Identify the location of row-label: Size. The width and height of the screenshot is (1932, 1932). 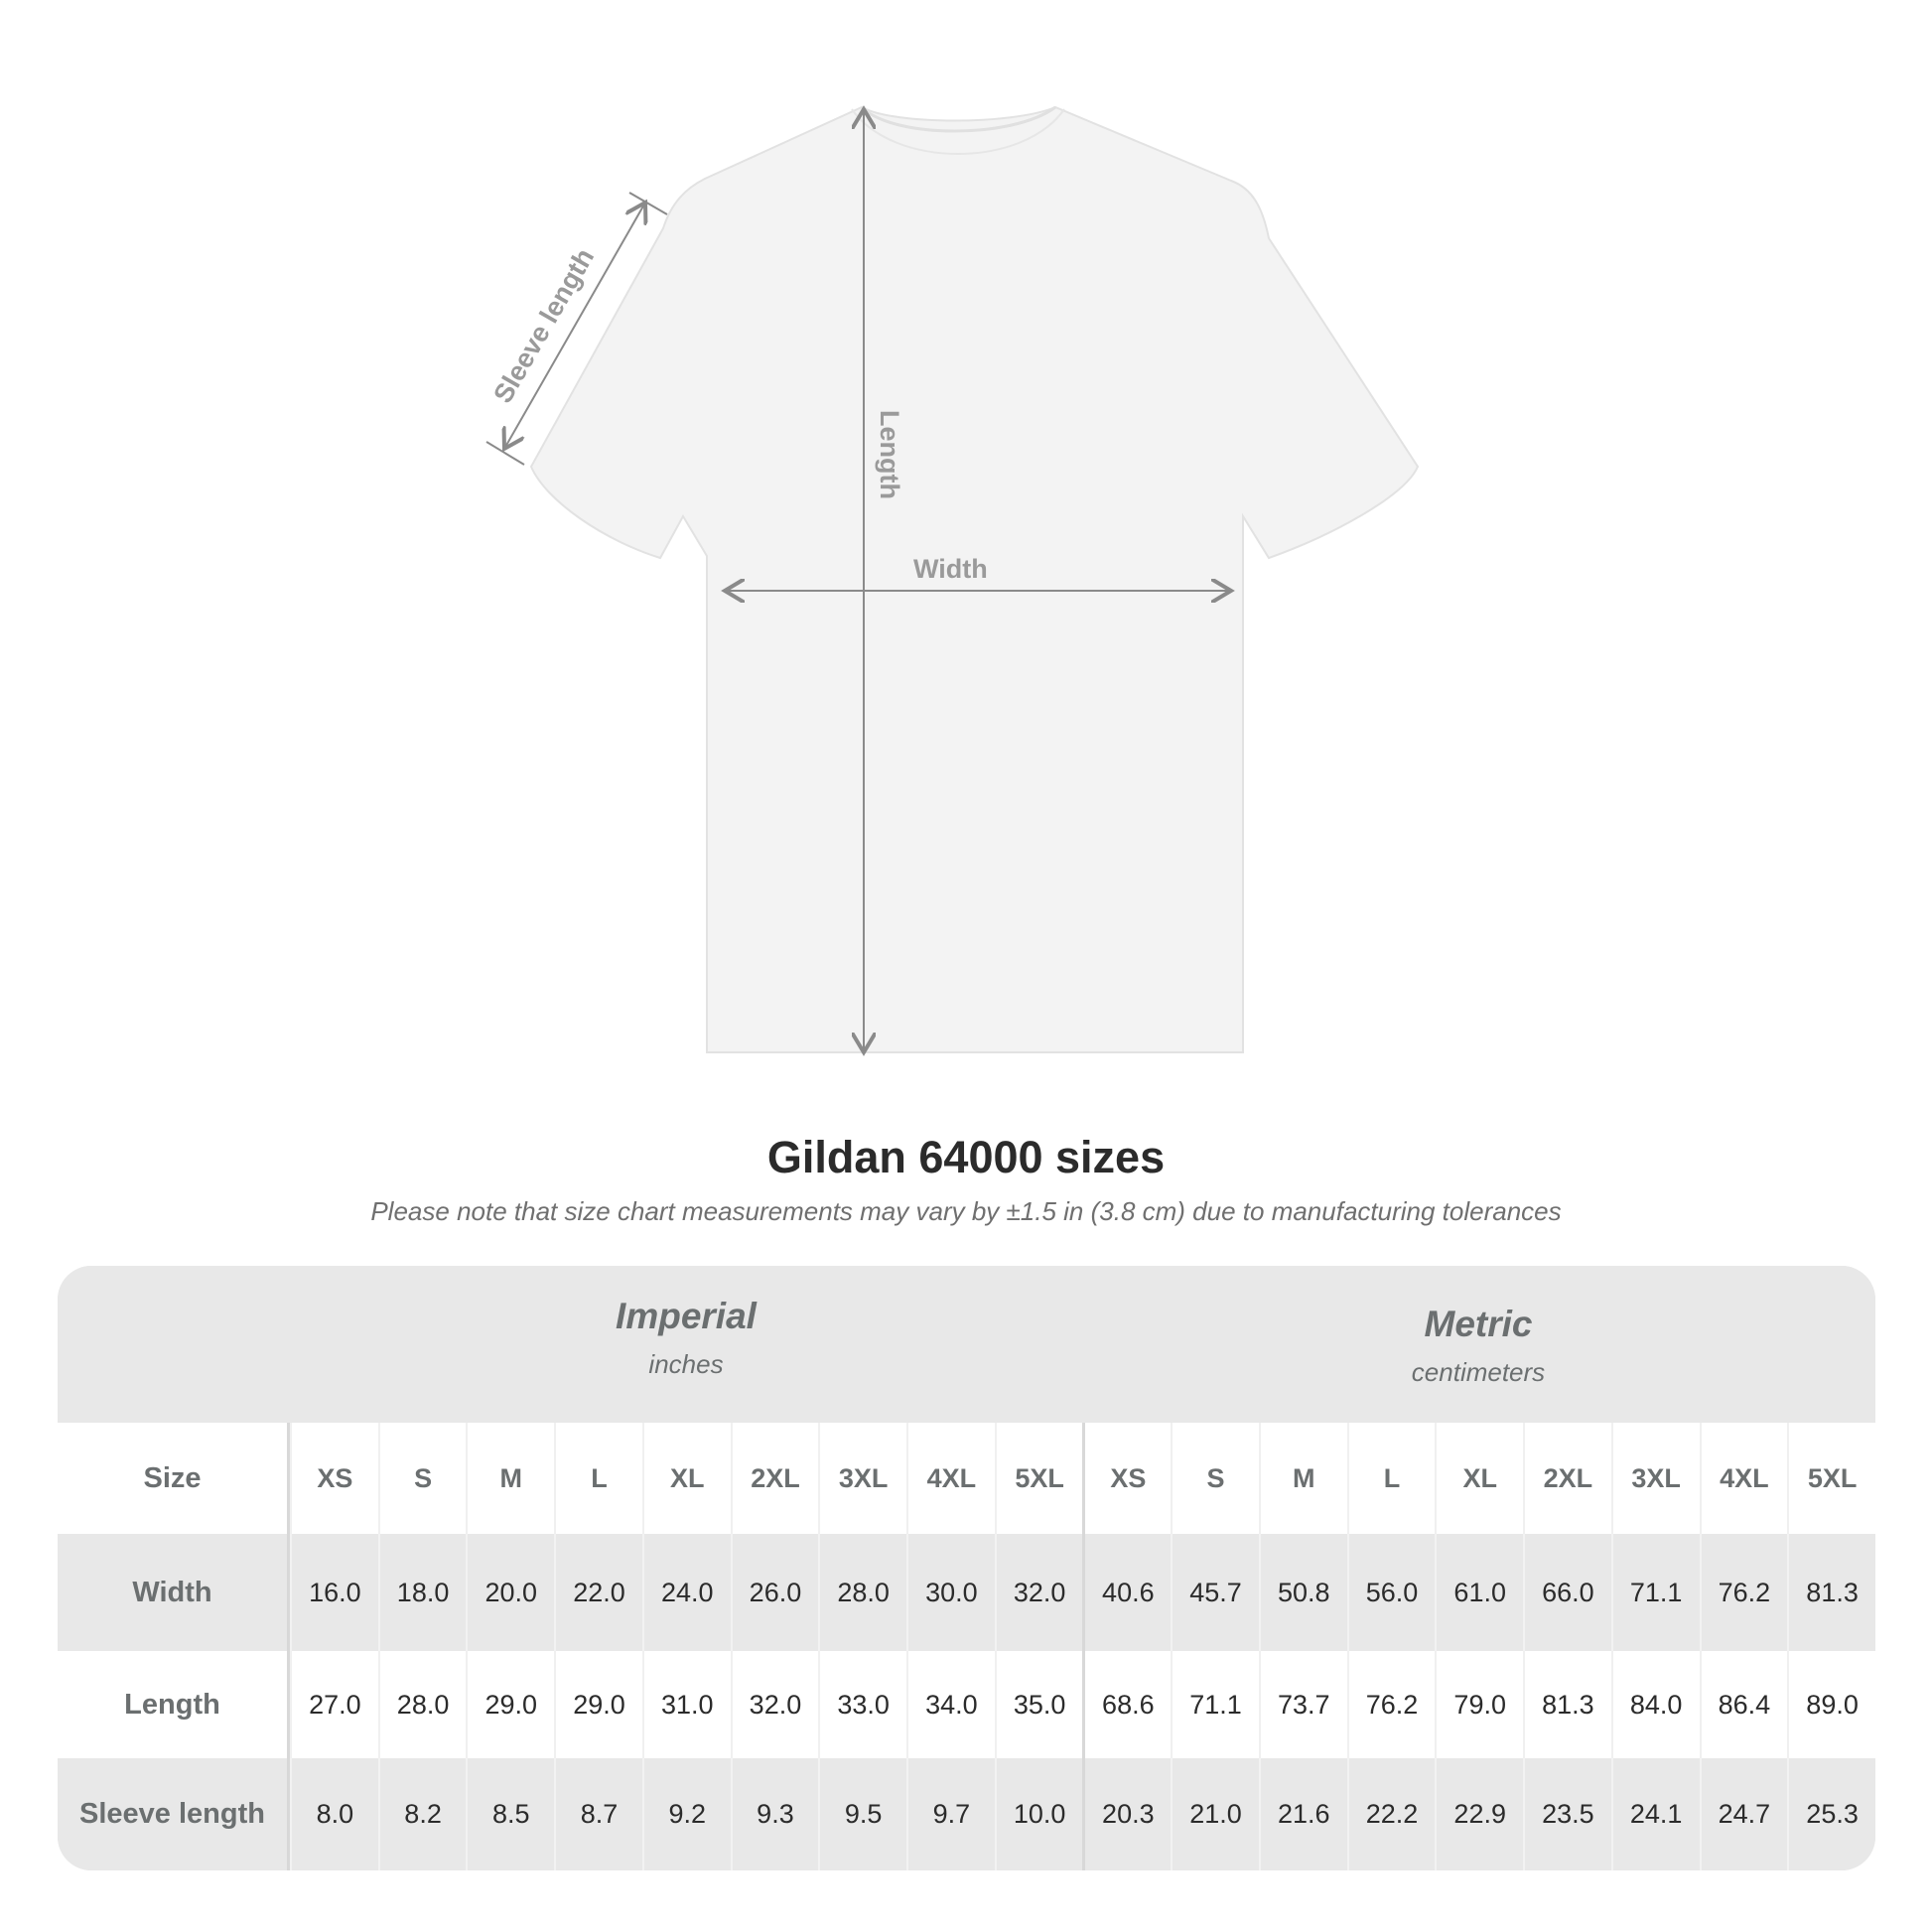
(174, 1478).